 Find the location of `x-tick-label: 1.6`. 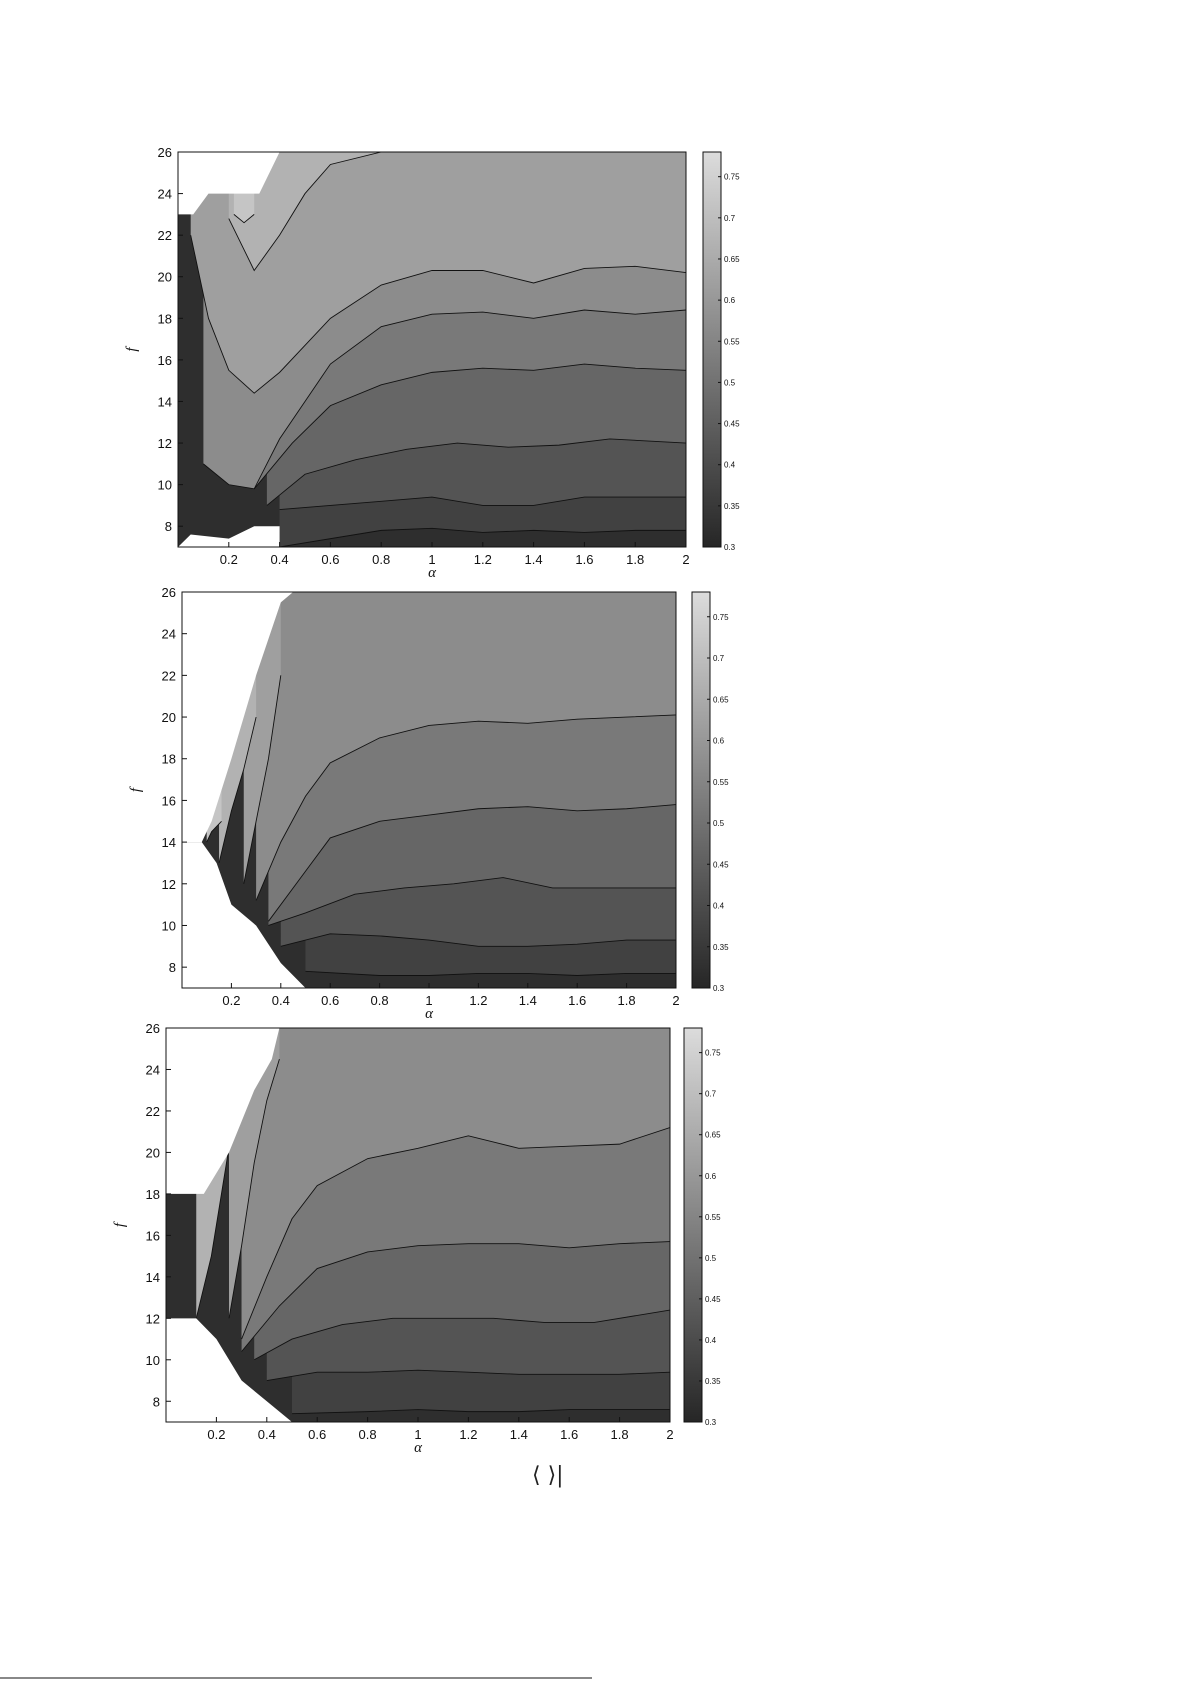

x-tick-label: 1.6 is located at coordinates (577, 1000).